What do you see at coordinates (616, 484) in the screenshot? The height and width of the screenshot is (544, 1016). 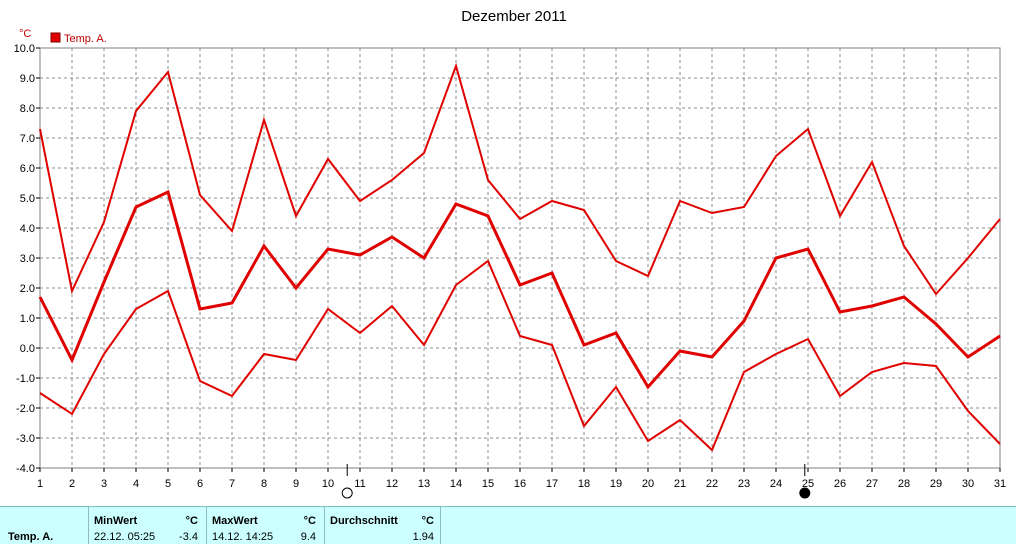 I see `x-tick-label: 19` at bounding box center [616, 484].